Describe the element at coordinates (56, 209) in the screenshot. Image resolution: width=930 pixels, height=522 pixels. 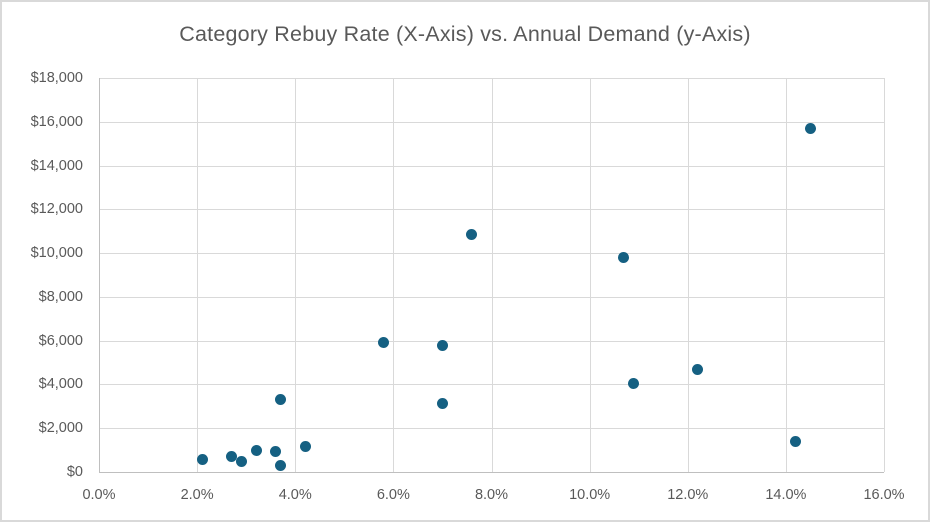
I see `y-tick-label: $12,000` at that location.